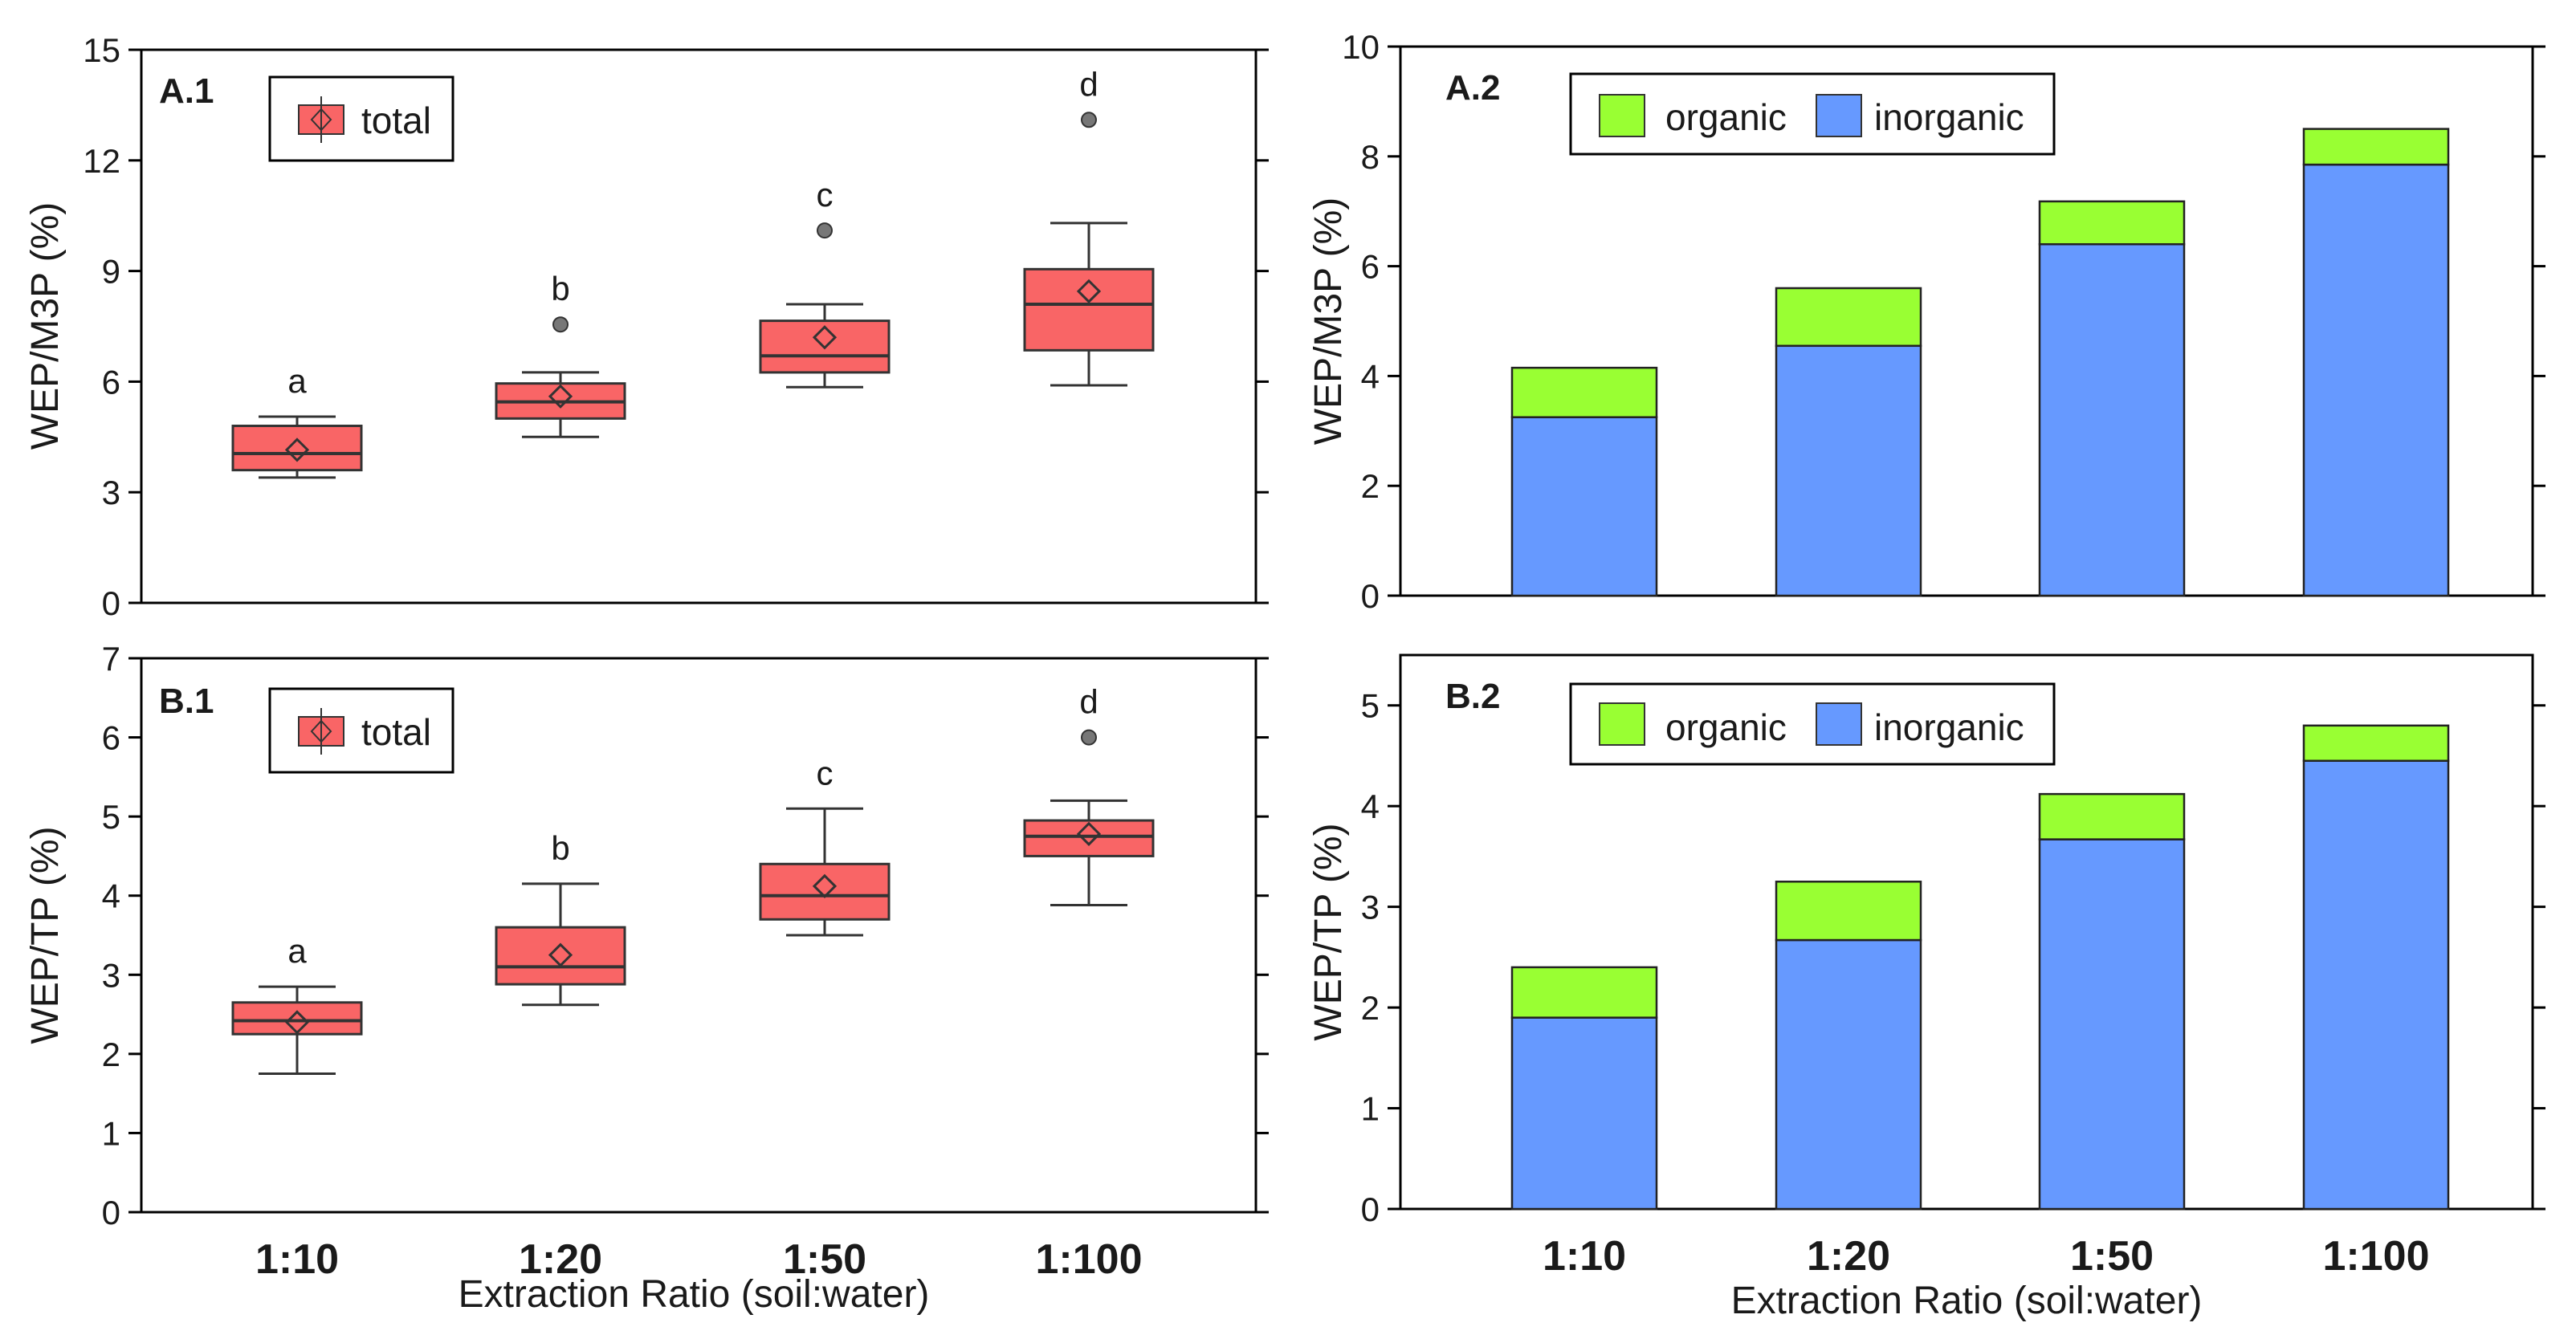  Describe the element at coordinates (1949, 727) in the screenshot. I see `b2-legend-label-inorganic: inorganic` at that location.